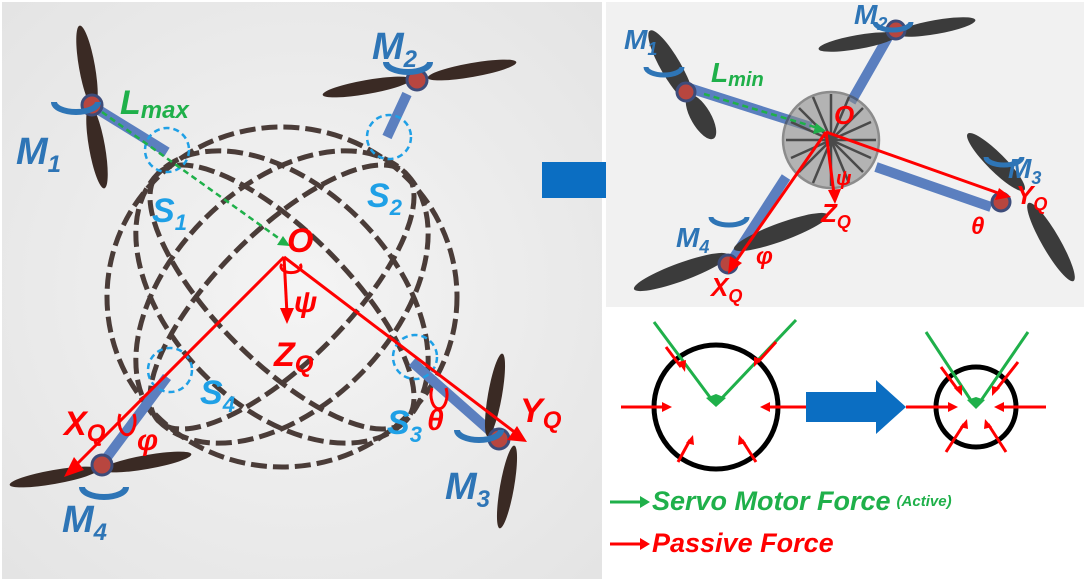  Describe the element at coordinates (385, 198) in the screenshot. I see `sensor-label-2: S2` at that location.